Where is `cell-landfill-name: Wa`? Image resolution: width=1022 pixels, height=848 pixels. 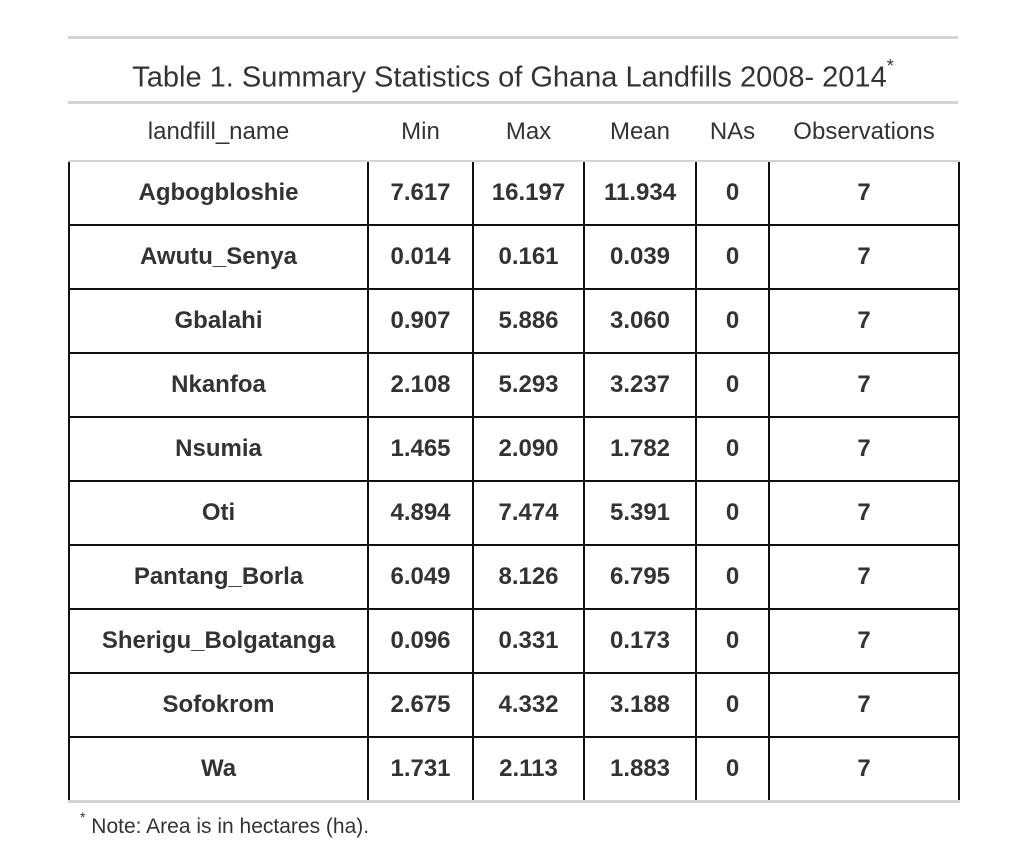 cell-landfill-name: Wa is located at coordinates (218, 770).